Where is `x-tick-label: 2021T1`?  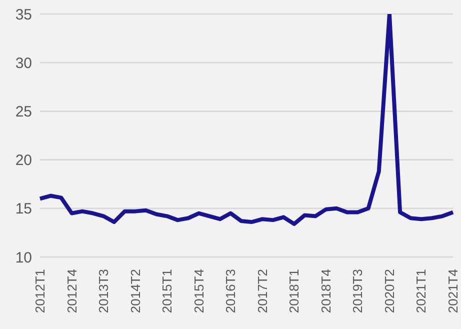
x-tick-label: 2021T1 is located at coordinates (421, 291).